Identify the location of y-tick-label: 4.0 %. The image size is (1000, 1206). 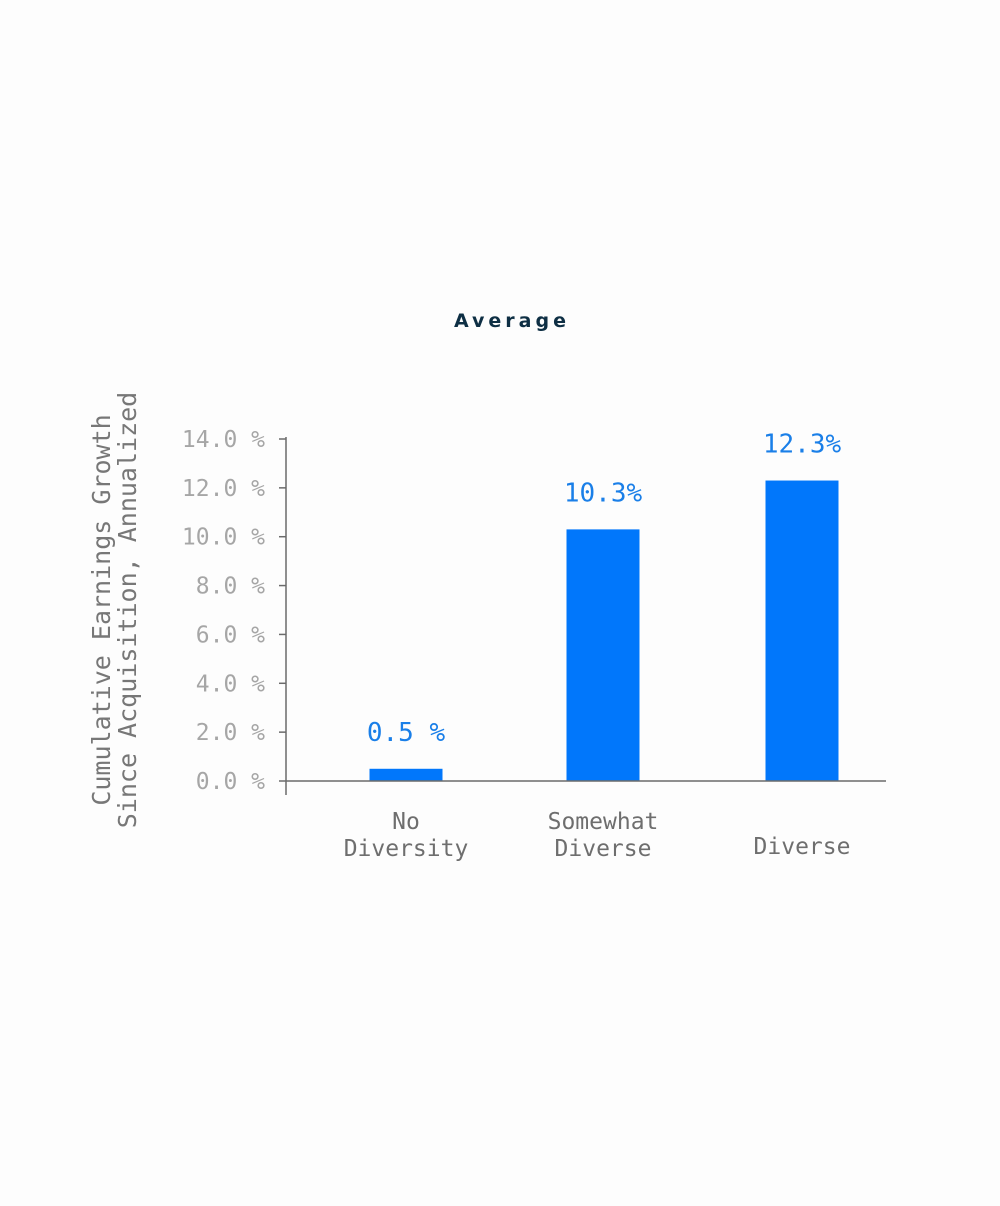
(230, 684).